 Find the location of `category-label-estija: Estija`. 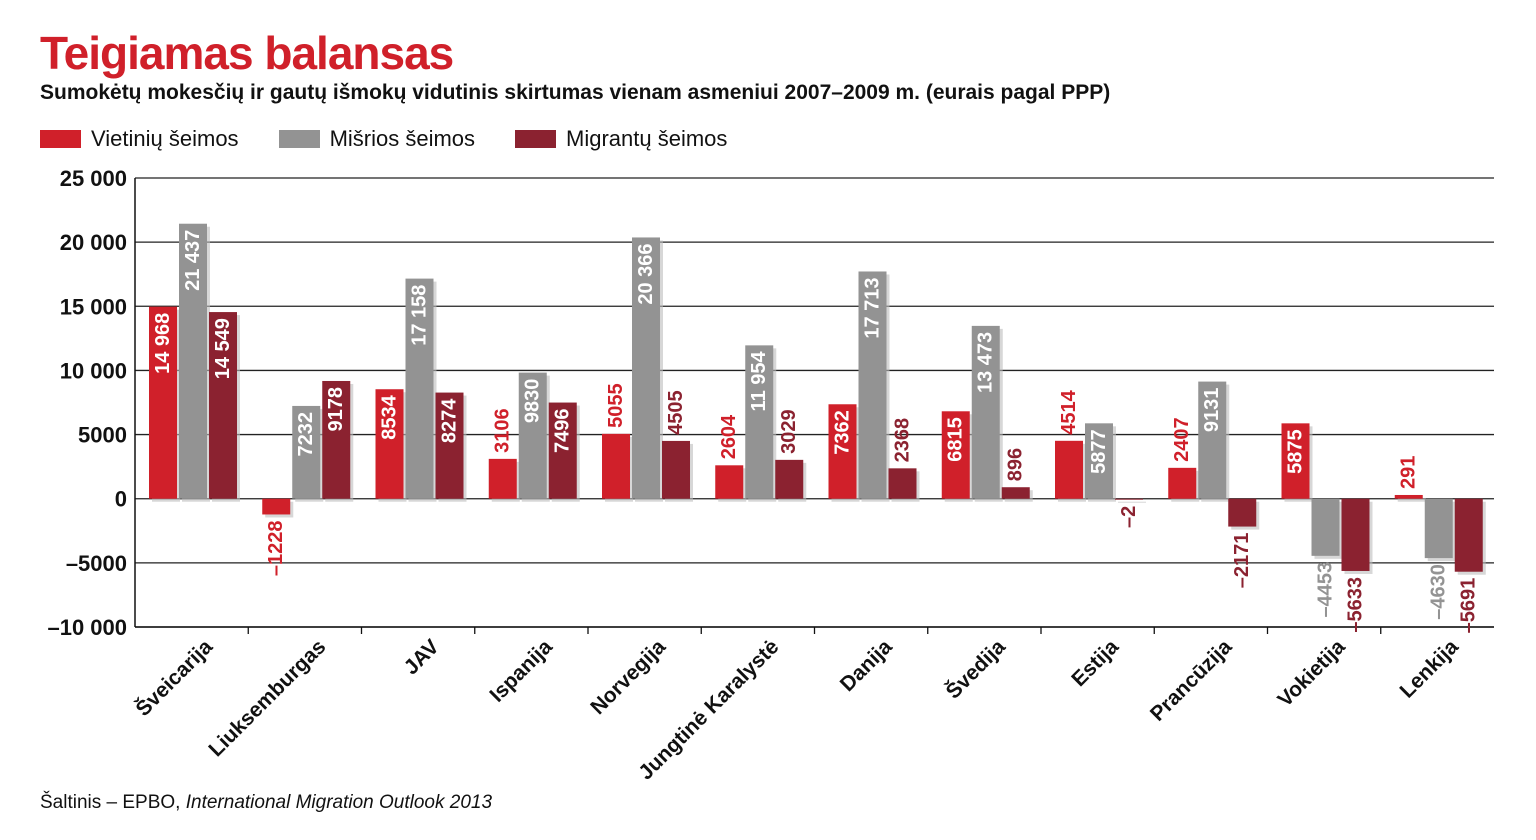

category-label-estija: Estija is located at coordinates (1095, 663).